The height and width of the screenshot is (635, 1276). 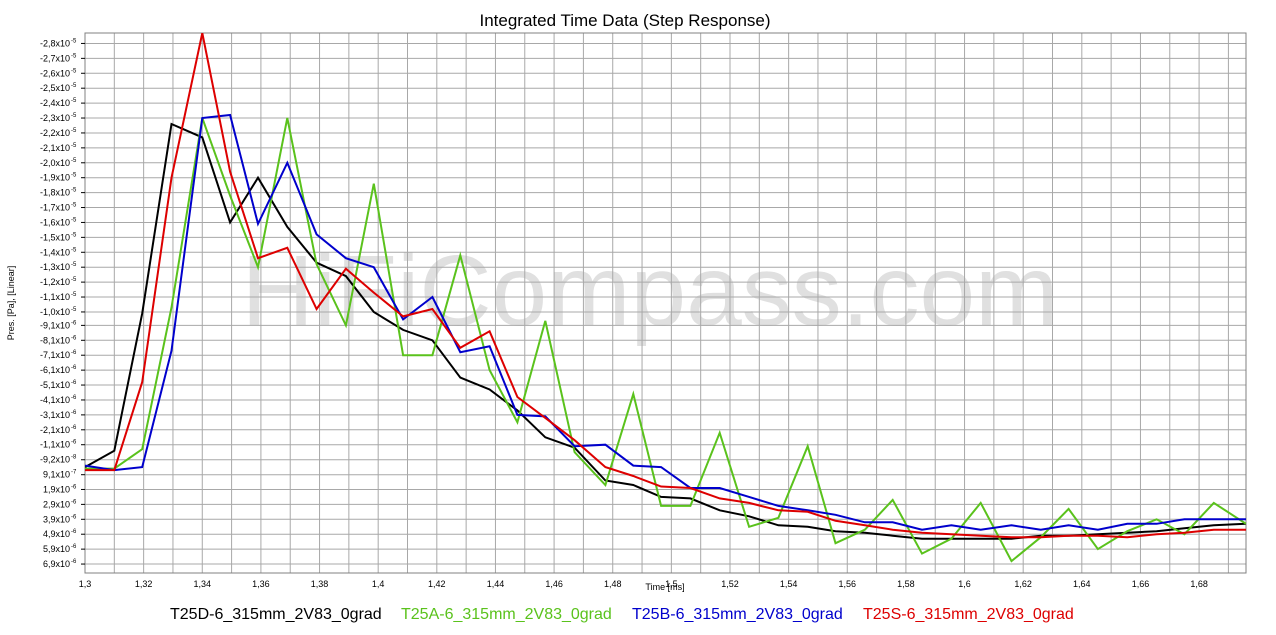 What do you see at coordinates (1141, 584) in the screenshot?
I see `x-tick-label: 1,66` at bounding box center [1141, 584].